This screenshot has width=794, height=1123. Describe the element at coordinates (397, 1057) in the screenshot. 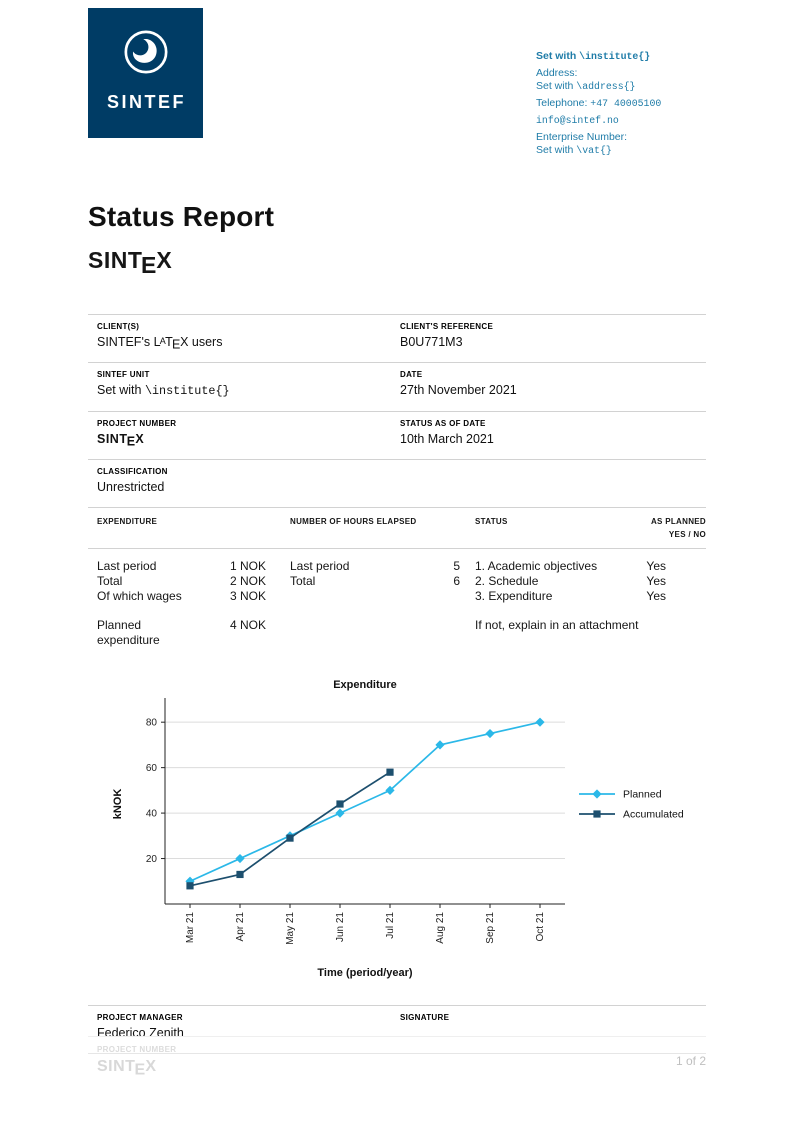

I see `page-footer: PROJECT NUMBER SINTEX 1 of 2` at that location.